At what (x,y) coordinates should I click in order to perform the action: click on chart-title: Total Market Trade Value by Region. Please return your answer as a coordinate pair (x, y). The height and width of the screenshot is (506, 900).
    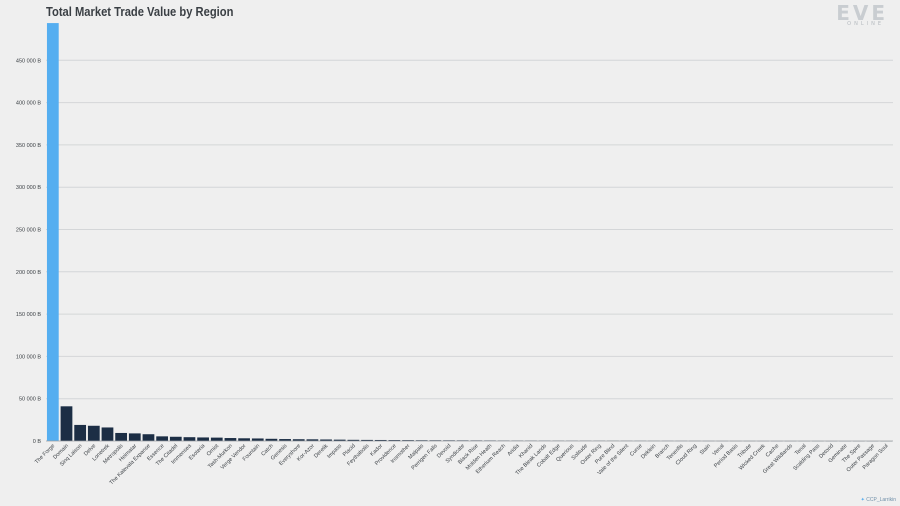
    Looking at the image, I should click on (140, 11).